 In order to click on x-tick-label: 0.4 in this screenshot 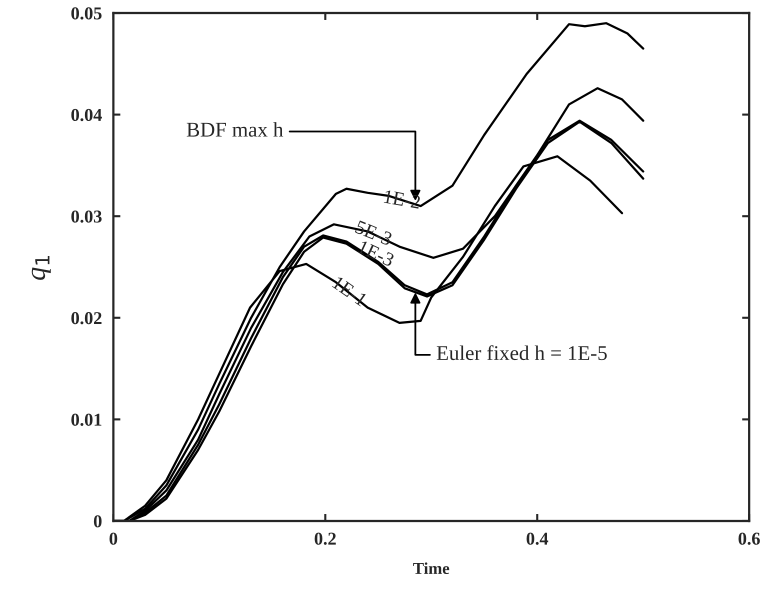, I will do `click(537, 538)`.